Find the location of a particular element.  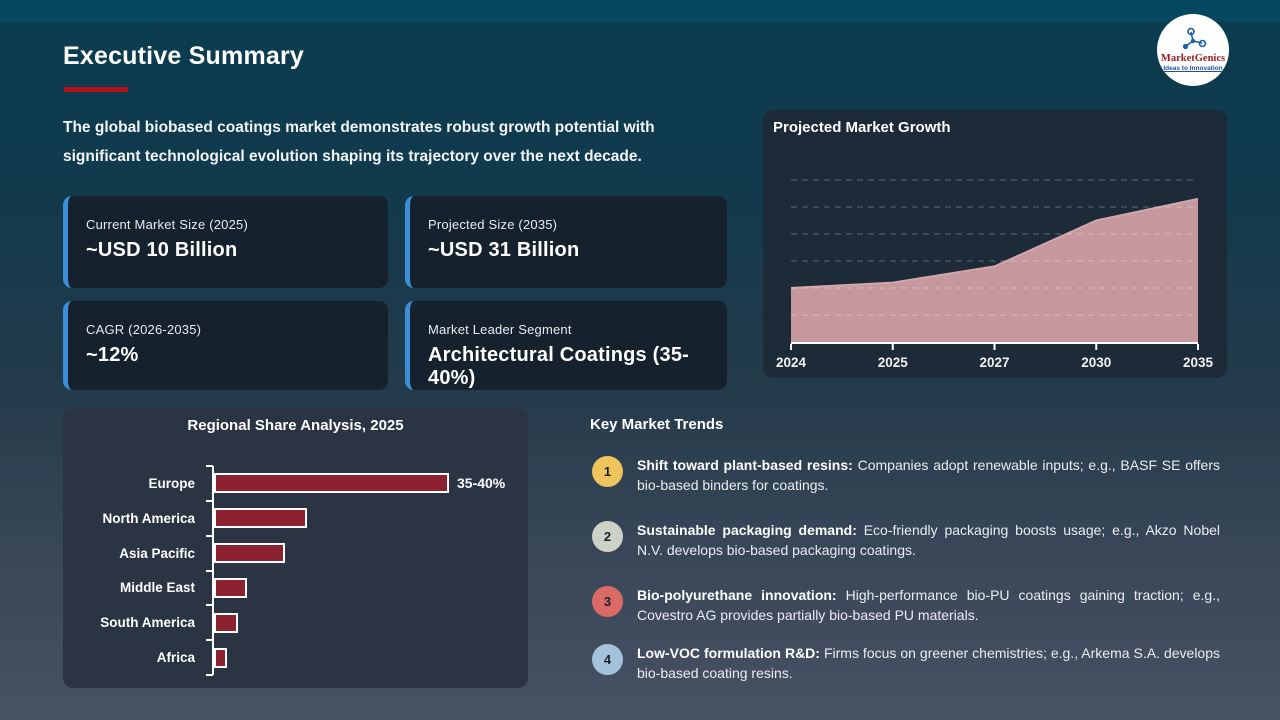

growth-area-chart: 2024 2025 2027 2030 2035 is located at coordinates (995, 274).